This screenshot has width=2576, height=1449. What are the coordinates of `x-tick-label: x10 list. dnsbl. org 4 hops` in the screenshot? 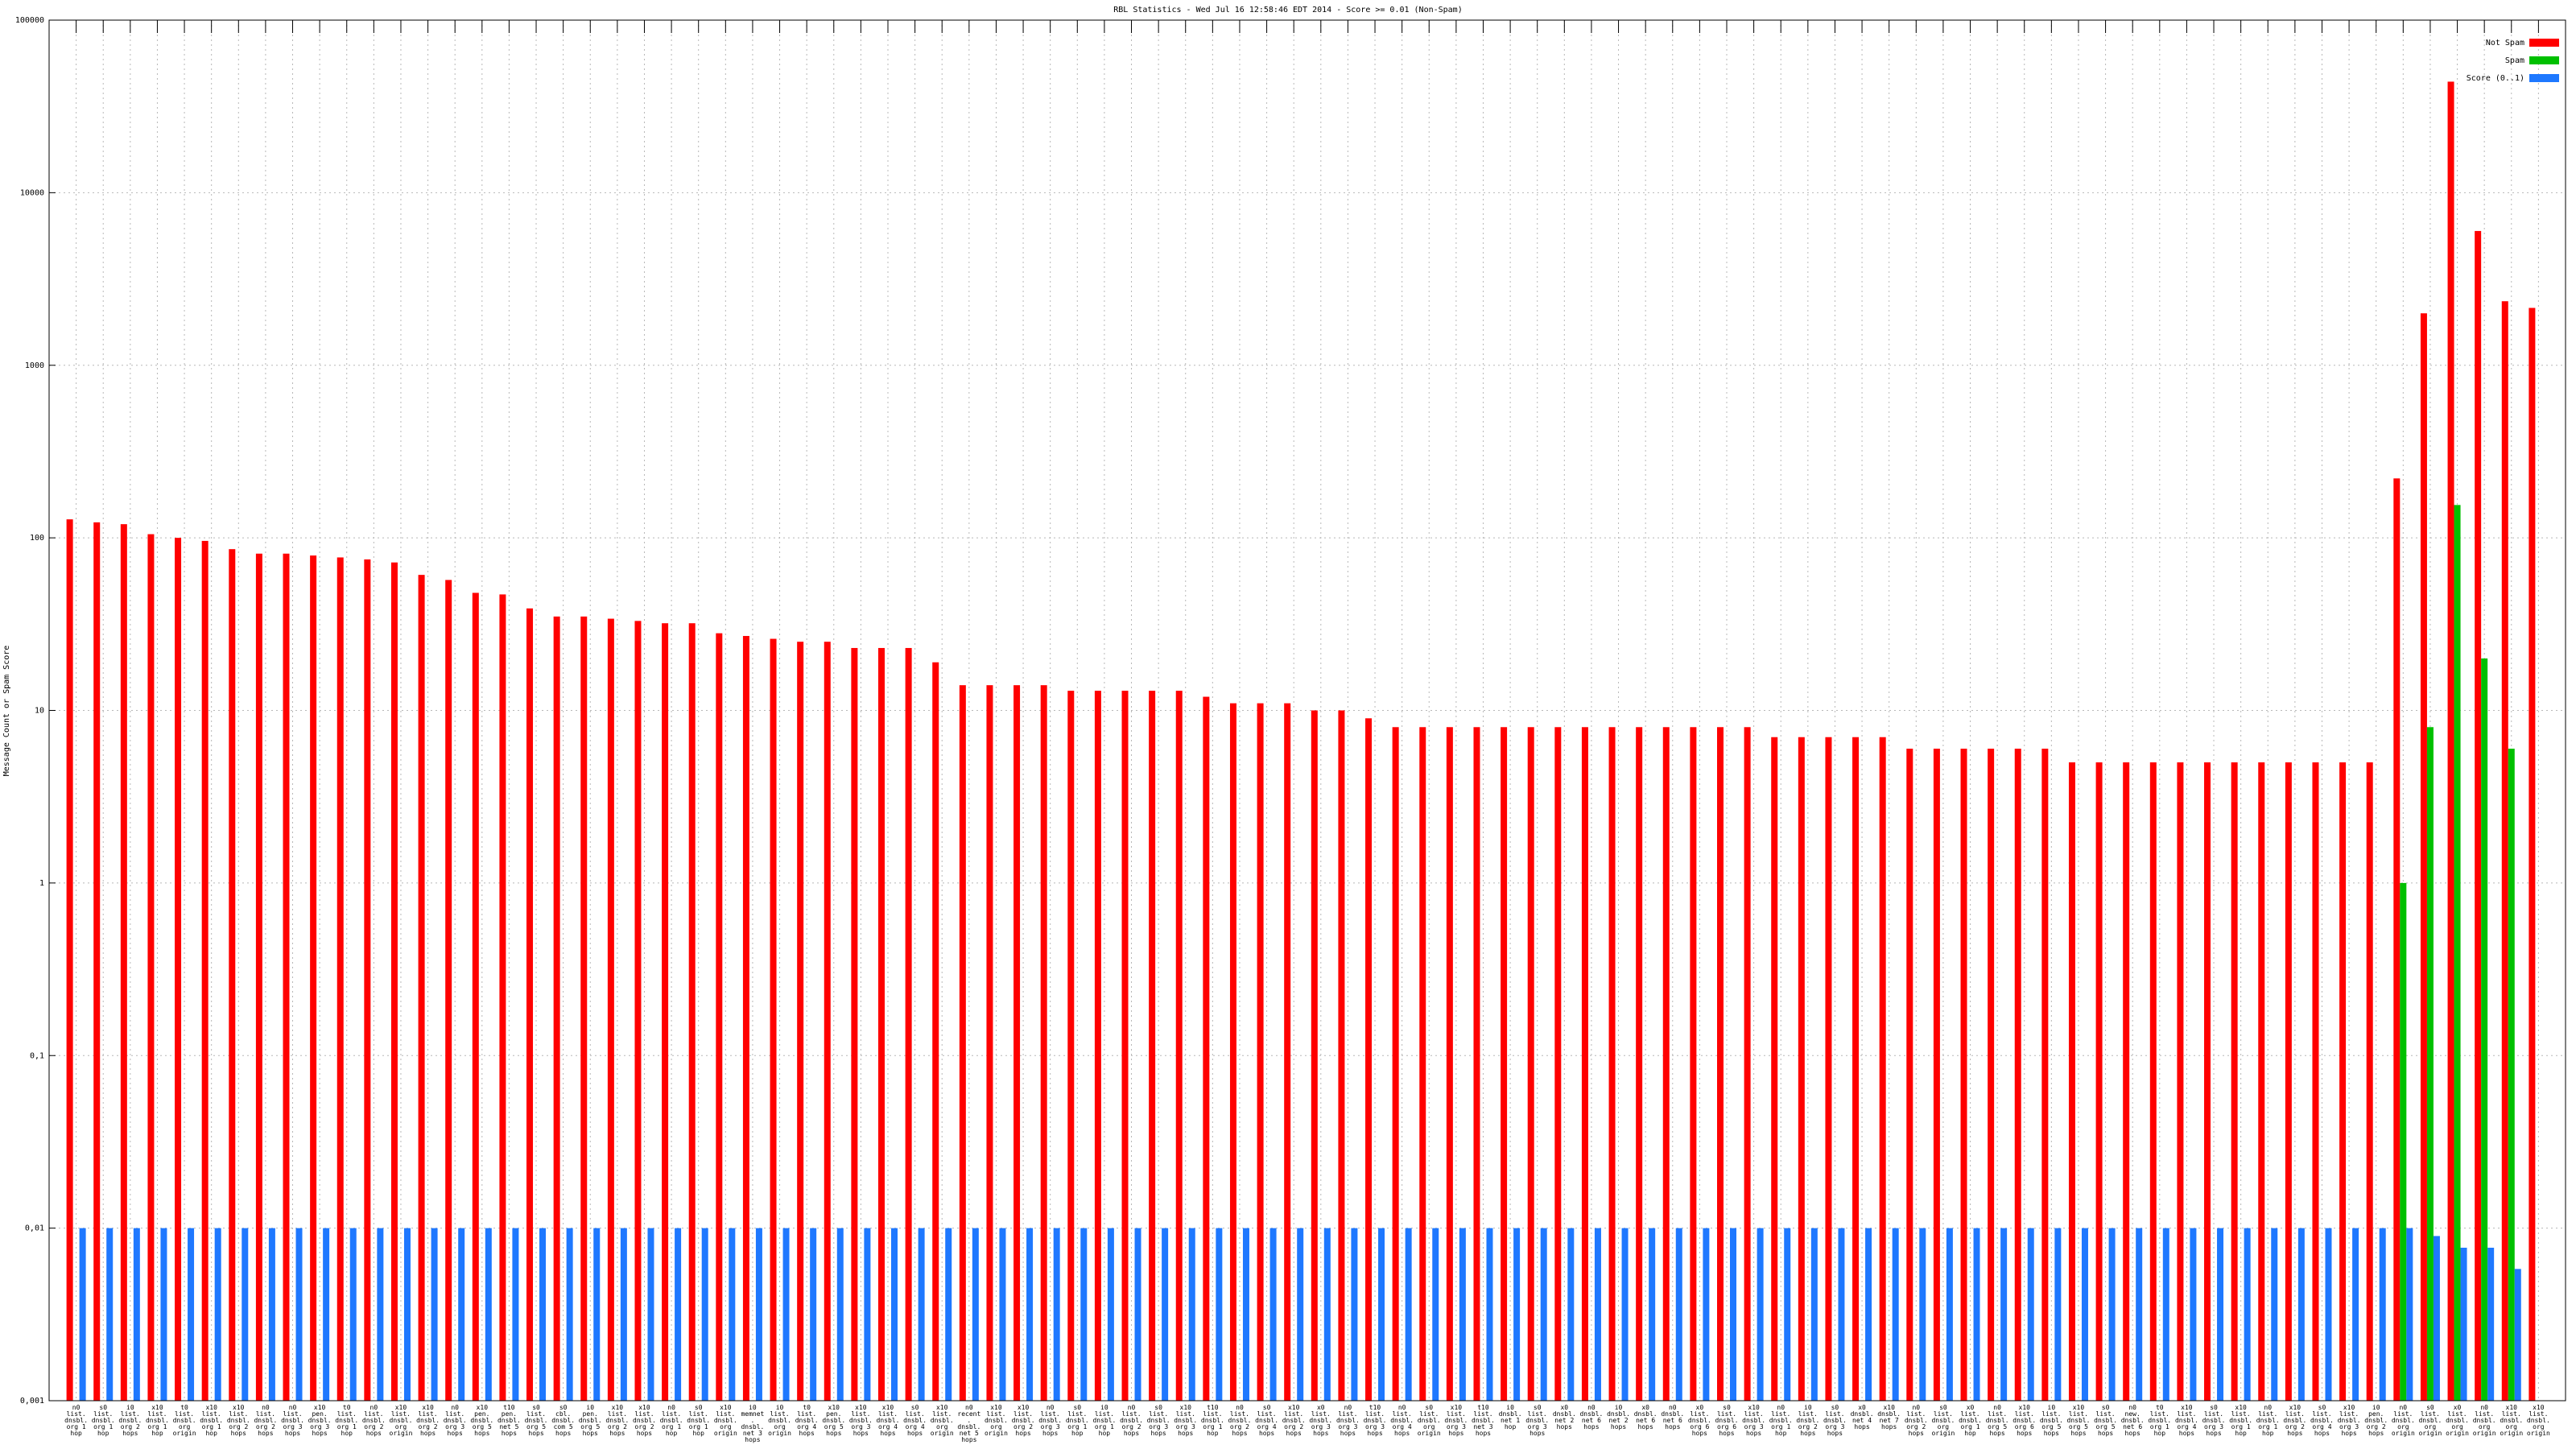 It's located at (888, 1421).